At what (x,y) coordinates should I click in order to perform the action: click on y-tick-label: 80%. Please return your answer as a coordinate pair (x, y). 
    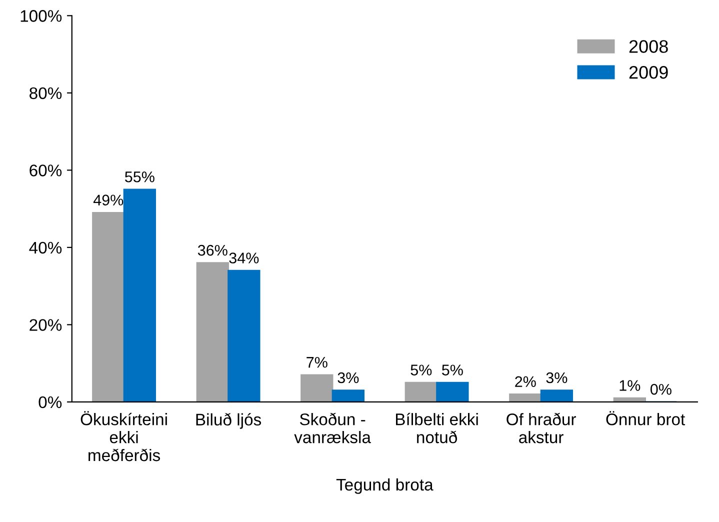
    Looking at the image, I should click on (46, 93).